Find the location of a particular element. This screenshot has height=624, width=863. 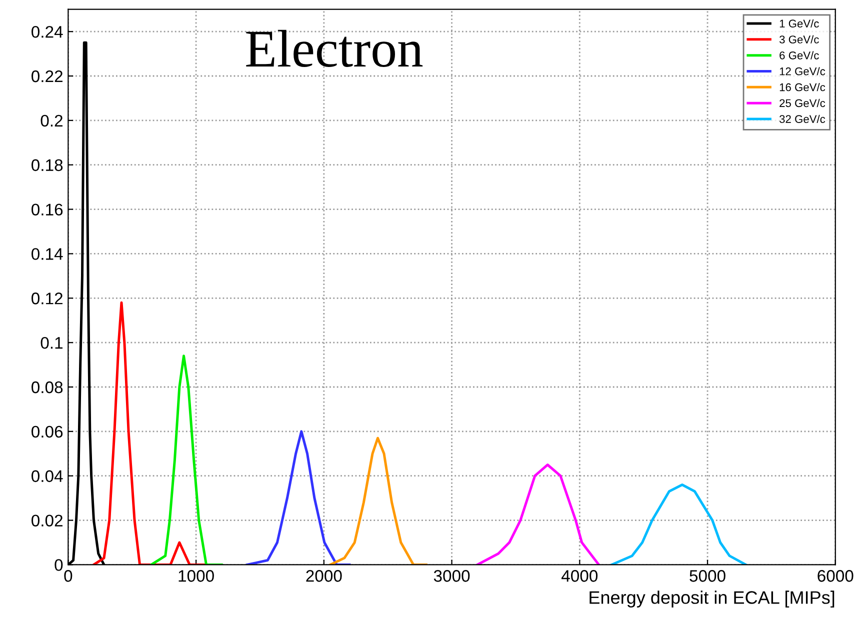

legend-label: 12 GeV/c is located at coordinates (803, 71).